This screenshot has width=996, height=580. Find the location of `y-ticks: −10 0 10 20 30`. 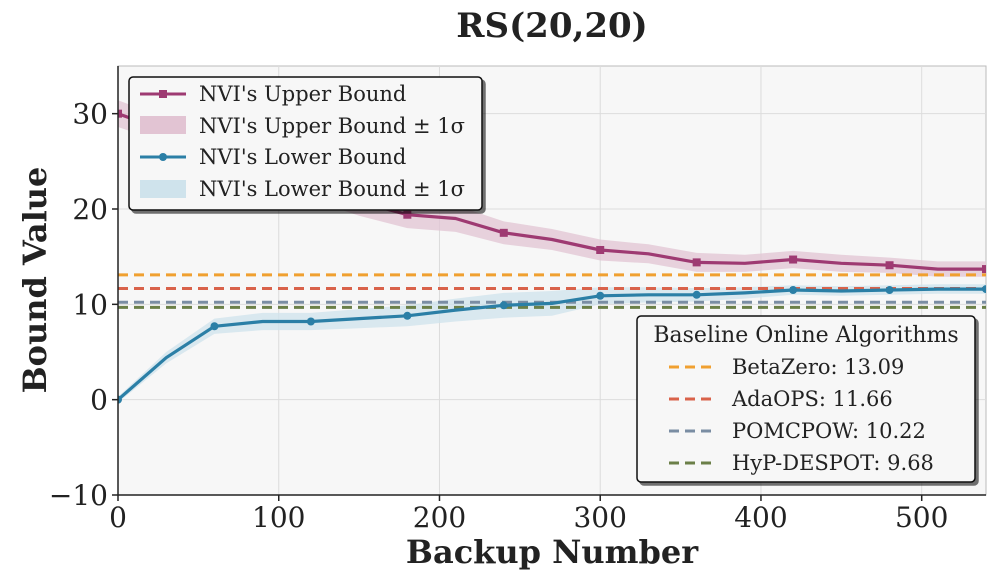

y-ticks: −10 0 10 20 30 is located at coordinates (83, 305).